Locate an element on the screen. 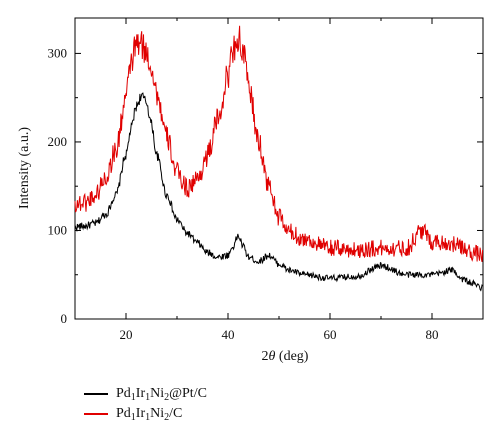 This screenshot has width=500, height=440. legend-item-black: Pd1Ir1Ni2@Pt/C is located at coordinates (145, 394).